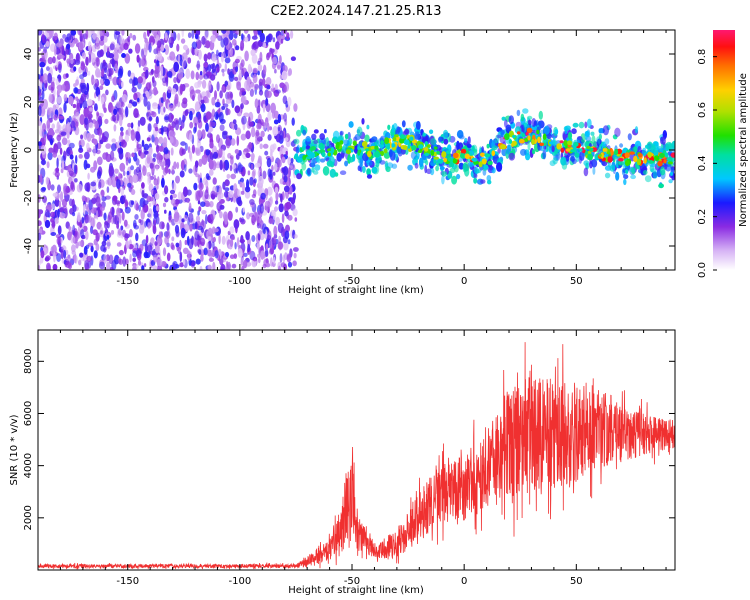 The height and width of the screenshot is (600, 750). What do you see at coordinates (707, 163) in the screenshot?
I see `colorbar-ticks: 0.0 0.2 0.4 0.6 0.8` at bounding box center [707, 163].